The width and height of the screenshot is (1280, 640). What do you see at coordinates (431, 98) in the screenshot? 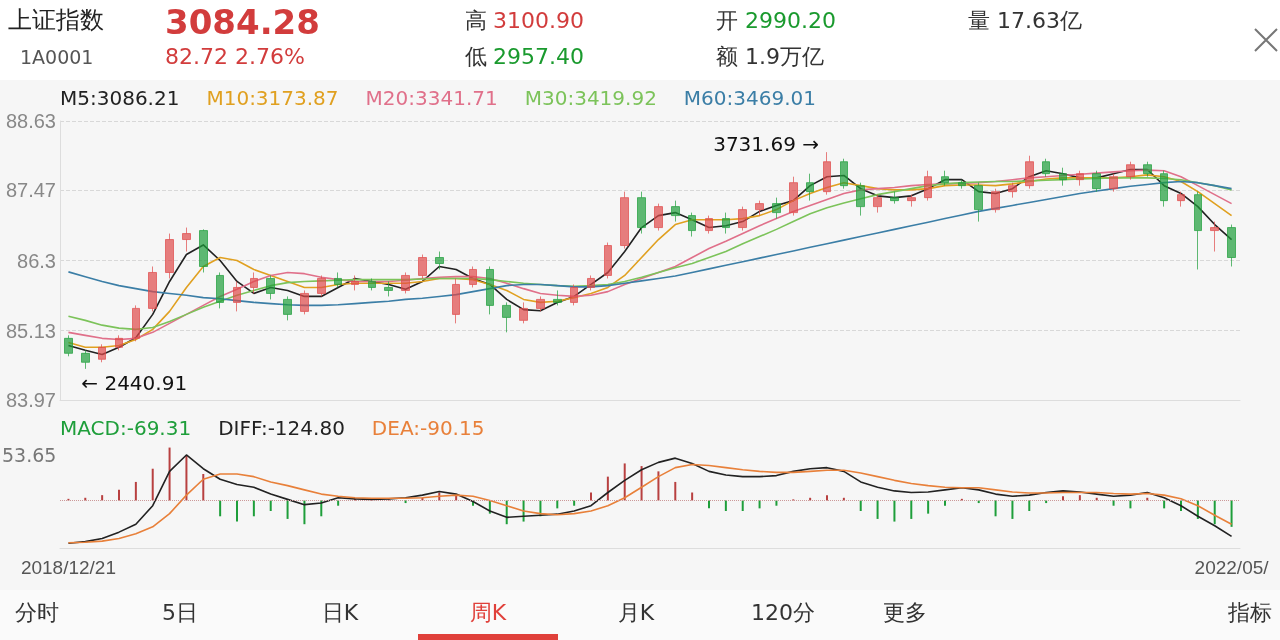
I see `text: M20:3341.71` at bounding box center [431, 98].